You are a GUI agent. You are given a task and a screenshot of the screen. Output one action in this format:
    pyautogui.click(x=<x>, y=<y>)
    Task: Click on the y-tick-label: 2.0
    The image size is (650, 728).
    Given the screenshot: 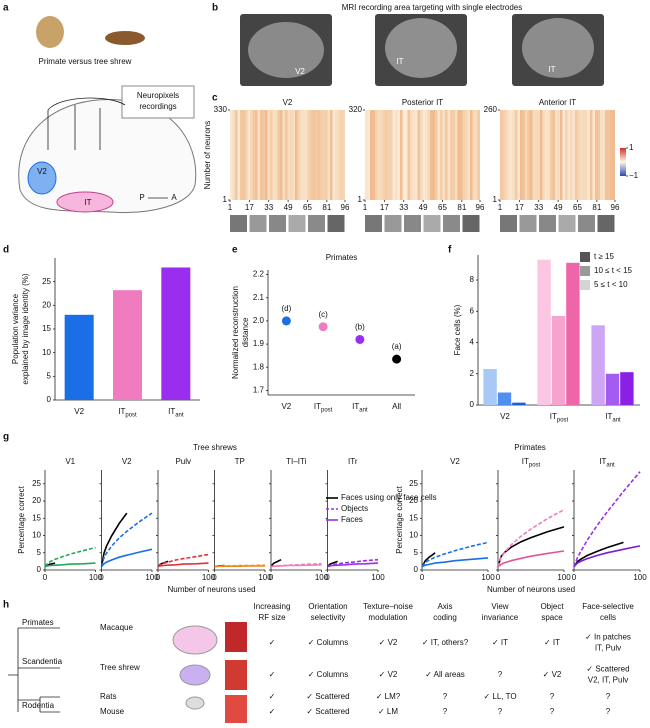 What is the action you would take?
    pyautogui.click(x=259, y=320)
    